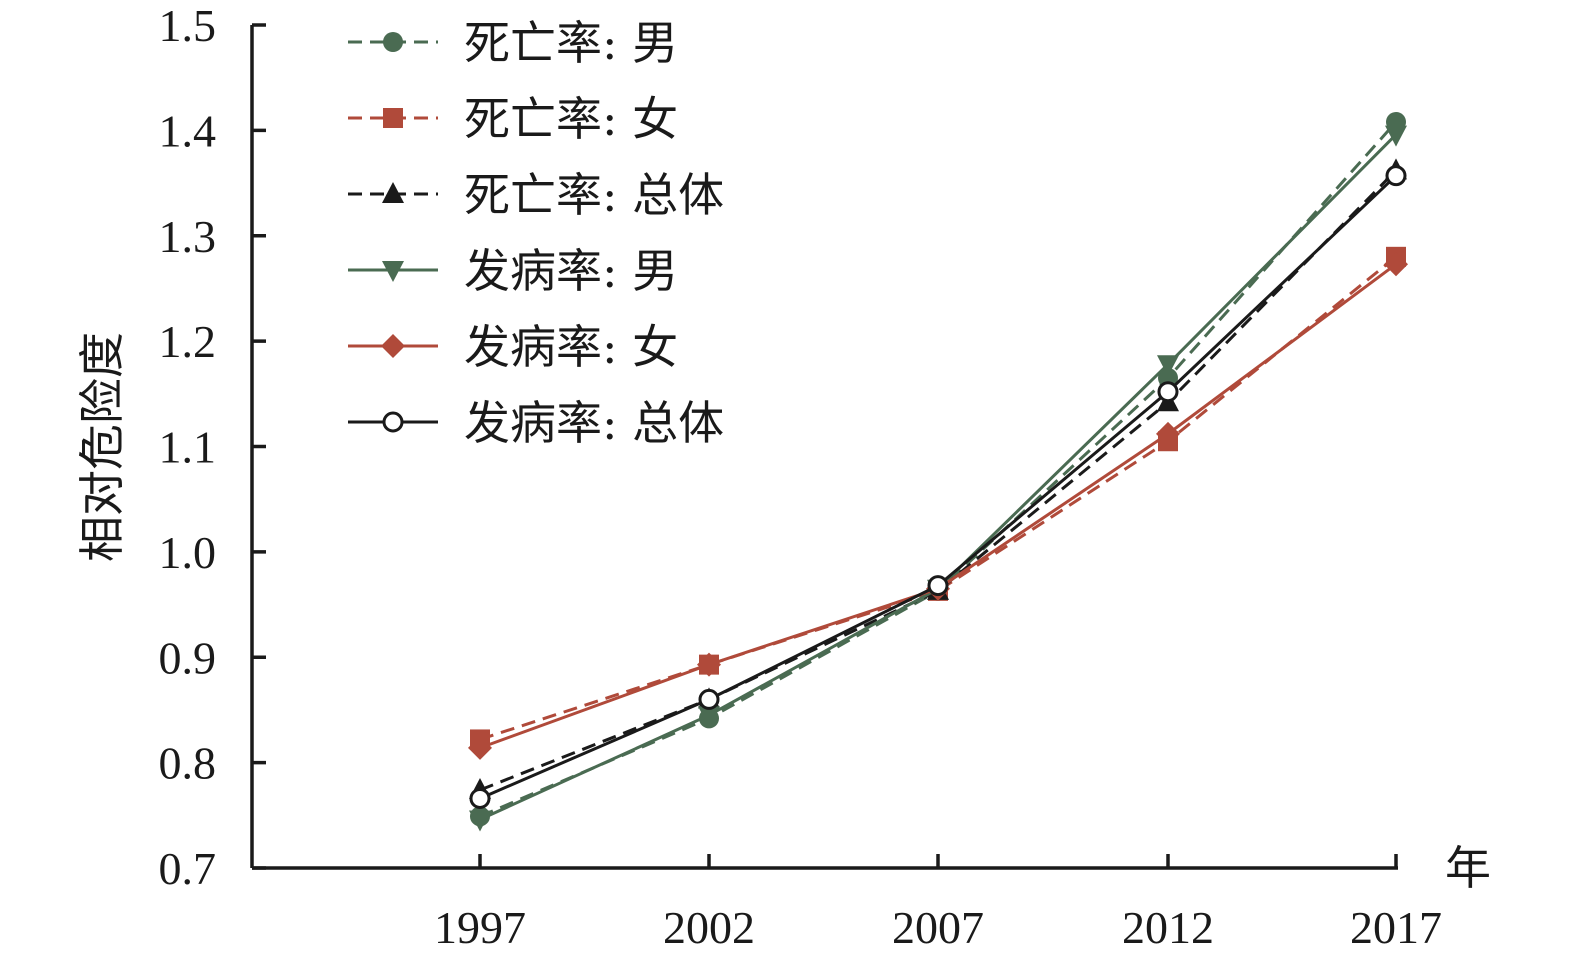  I want to click on legend-label: 死亡率: 女, so click(571, 119).